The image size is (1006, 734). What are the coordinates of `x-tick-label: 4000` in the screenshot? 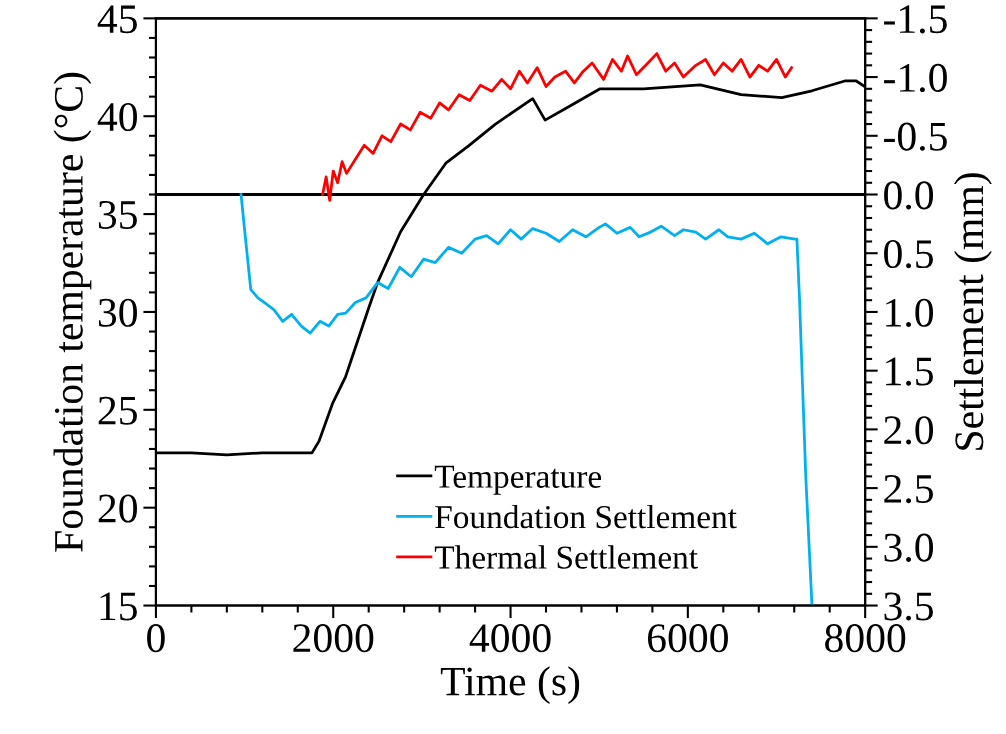 It's located at (510, 638).